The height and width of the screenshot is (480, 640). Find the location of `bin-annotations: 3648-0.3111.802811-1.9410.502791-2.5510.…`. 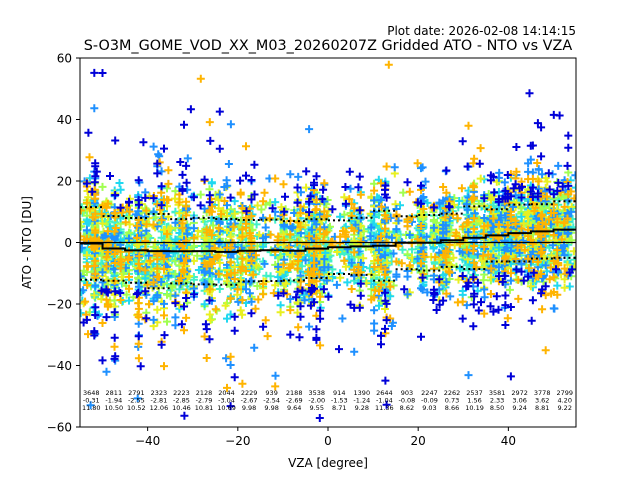

bin-annotations: 3648-0.3111.802811-1.9410.502791-2.5510.… is located at coordinates (327, 400).